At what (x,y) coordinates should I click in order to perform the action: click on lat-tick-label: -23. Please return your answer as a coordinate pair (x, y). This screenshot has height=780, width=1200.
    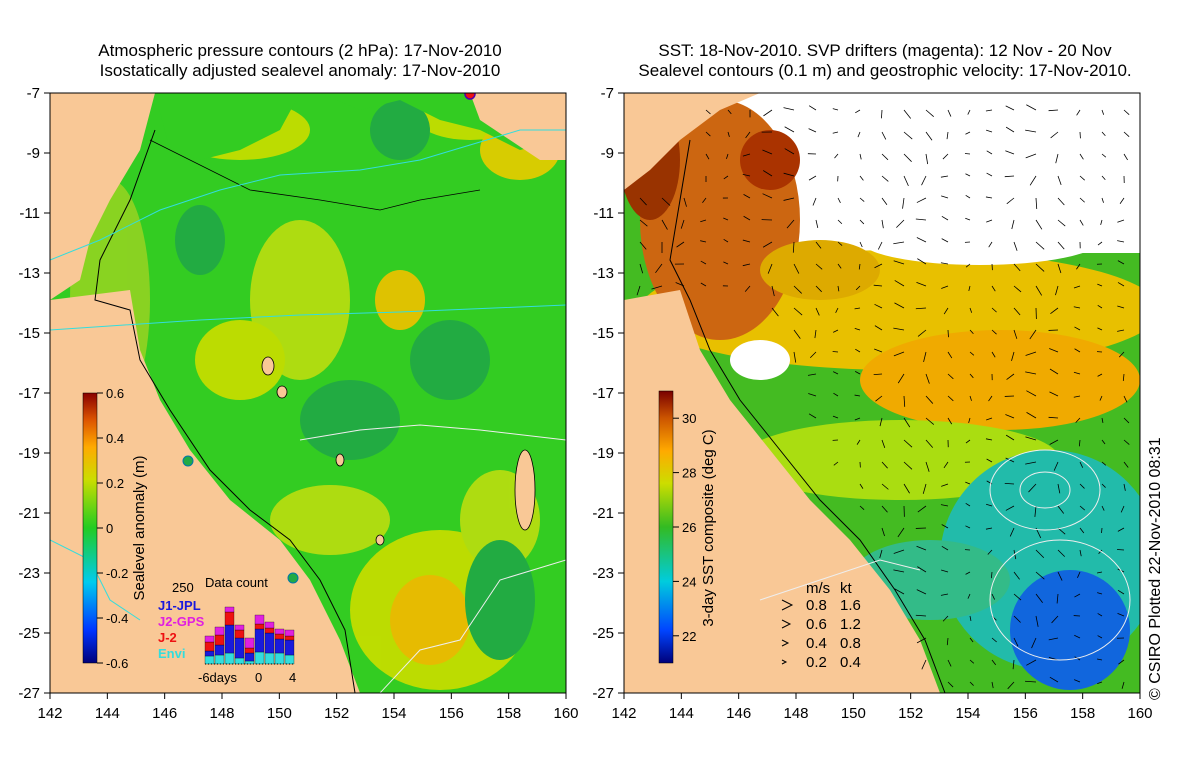
    Looking at the image, I should click on (29, 573).